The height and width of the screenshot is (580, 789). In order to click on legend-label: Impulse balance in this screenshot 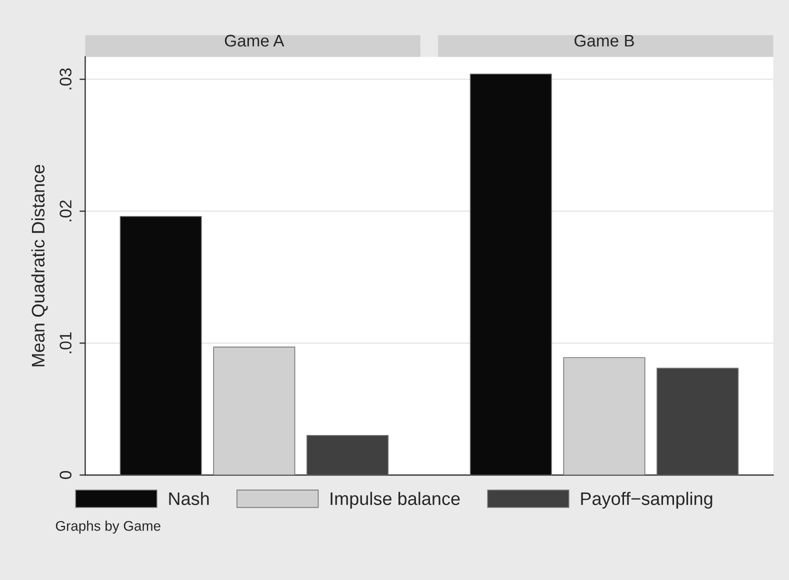, I will do `click(395, 500)`.